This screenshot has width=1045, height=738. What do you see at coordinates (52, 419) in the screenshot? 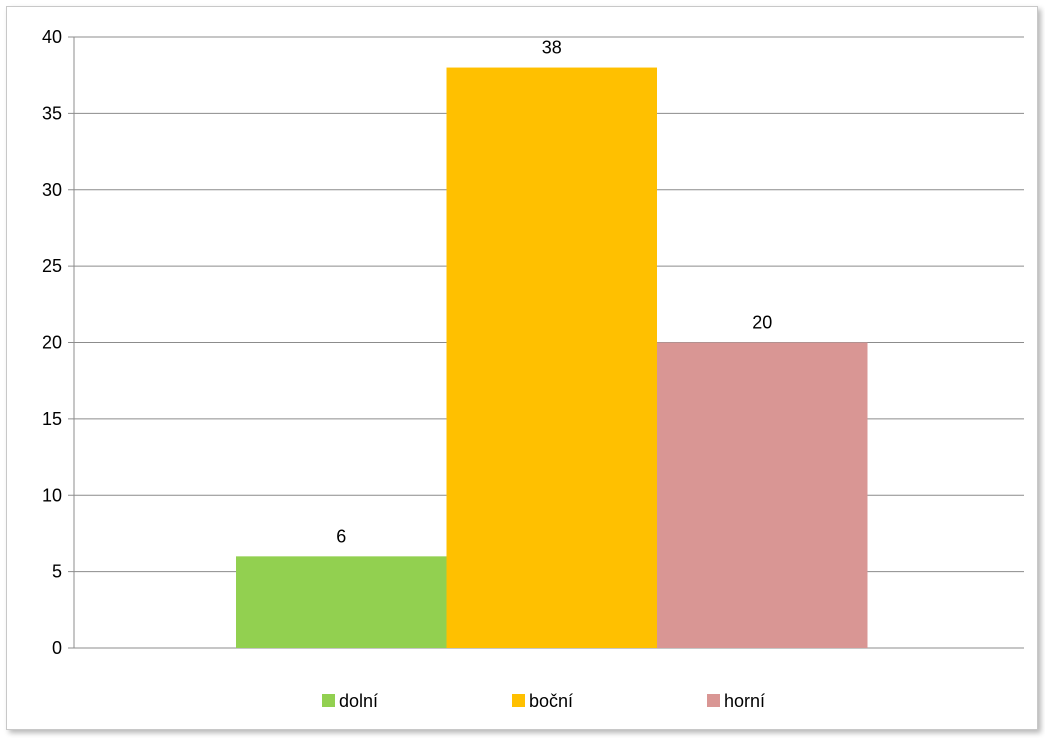
I see `y-tick-label: 15` at bounding box center [52, 419].